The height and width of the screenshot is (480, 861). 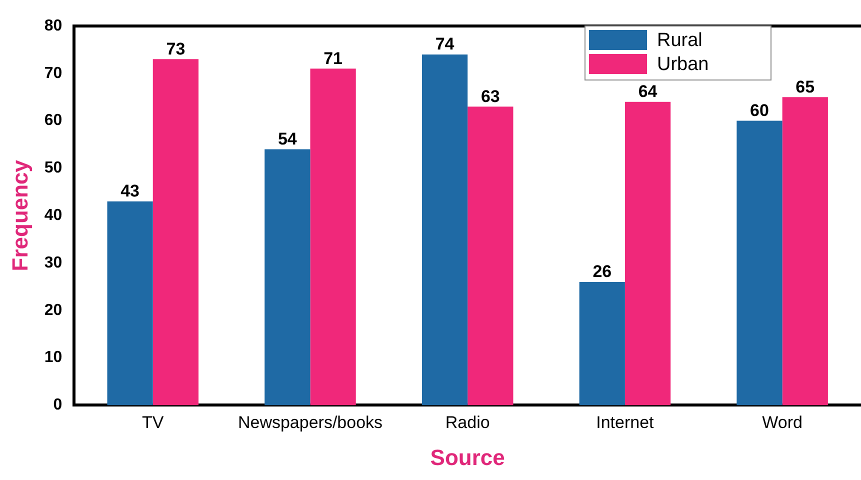 What do you see at coordinates (130, 191) in the screenshot?
I see `data-label: 43` at bounding box center [130, 191].